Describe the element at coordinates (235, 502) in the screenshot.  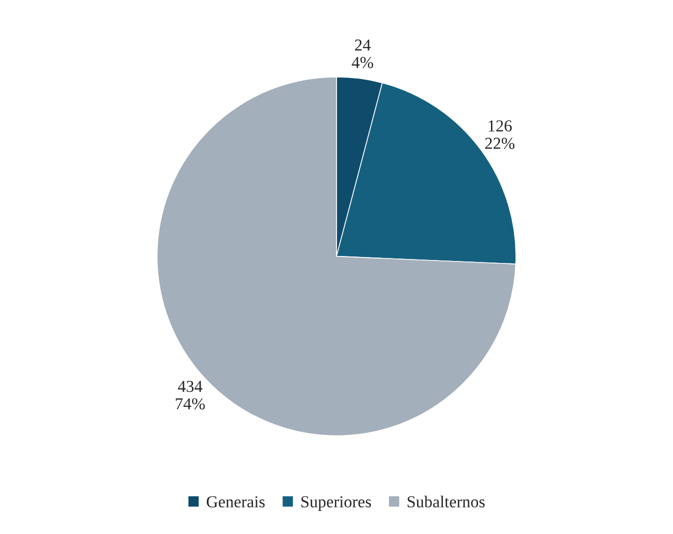
I see `legend-label: Generais` at that location.